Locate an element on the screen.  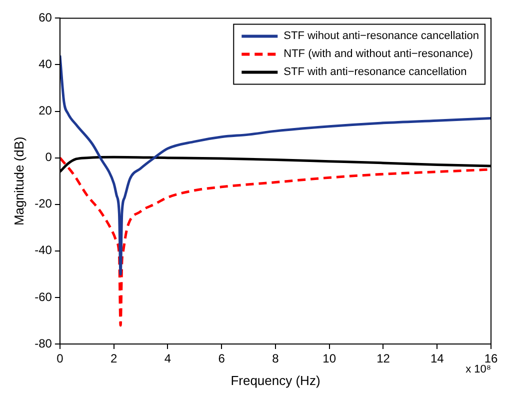
y-axis-title: Magnitude (dB) is located at coordinates (18, 181).